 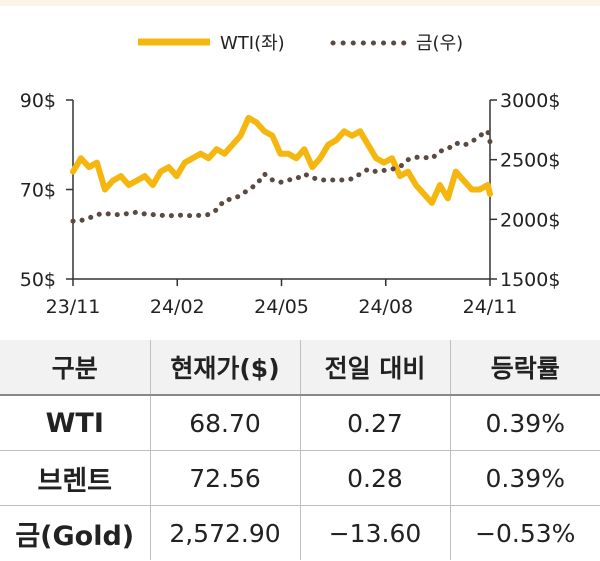 I want to click on series-layer, so click(x=281, y=169).